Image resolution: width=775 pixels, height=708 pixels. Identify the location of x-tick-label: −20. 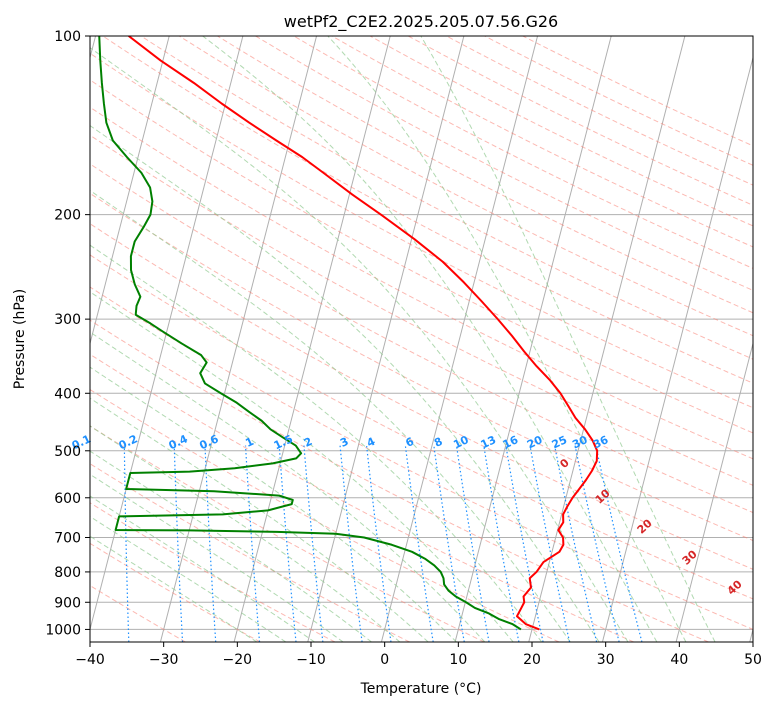
(238, 660).